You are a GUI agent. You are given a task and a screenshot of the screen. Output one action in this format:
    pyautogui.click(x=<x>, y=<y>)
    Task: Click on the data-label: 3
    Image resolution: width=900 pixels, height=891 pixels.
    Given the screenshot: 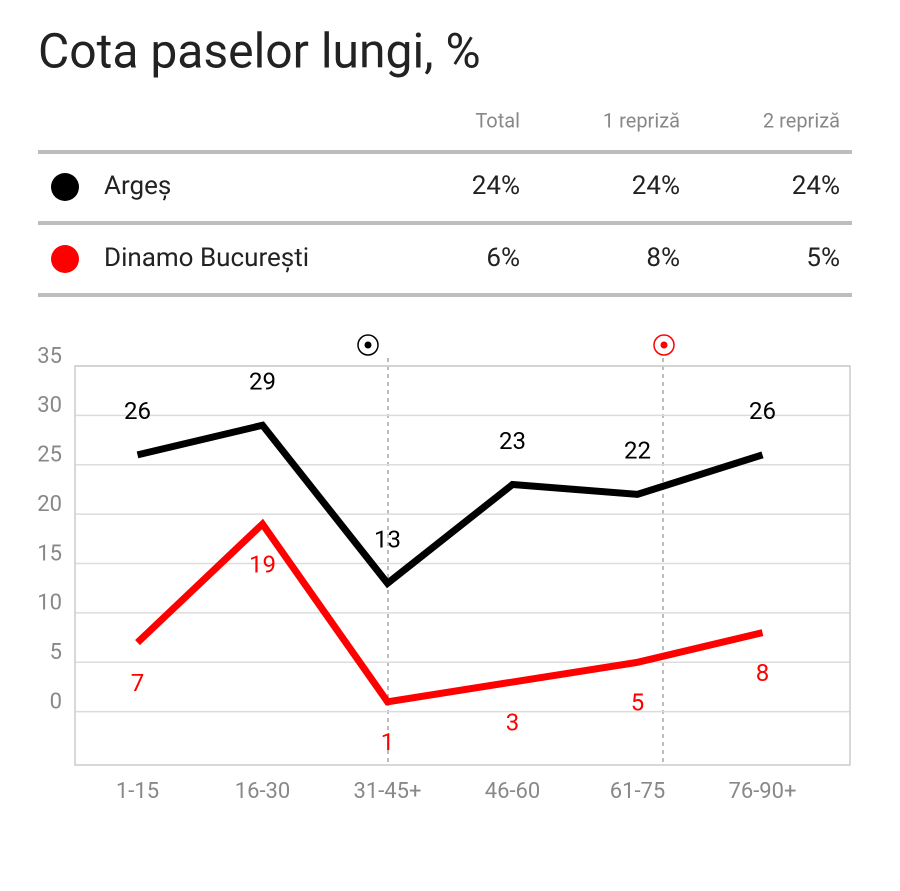 What is the action you would take?
    pyautogui.click(x=513, y=722)
    